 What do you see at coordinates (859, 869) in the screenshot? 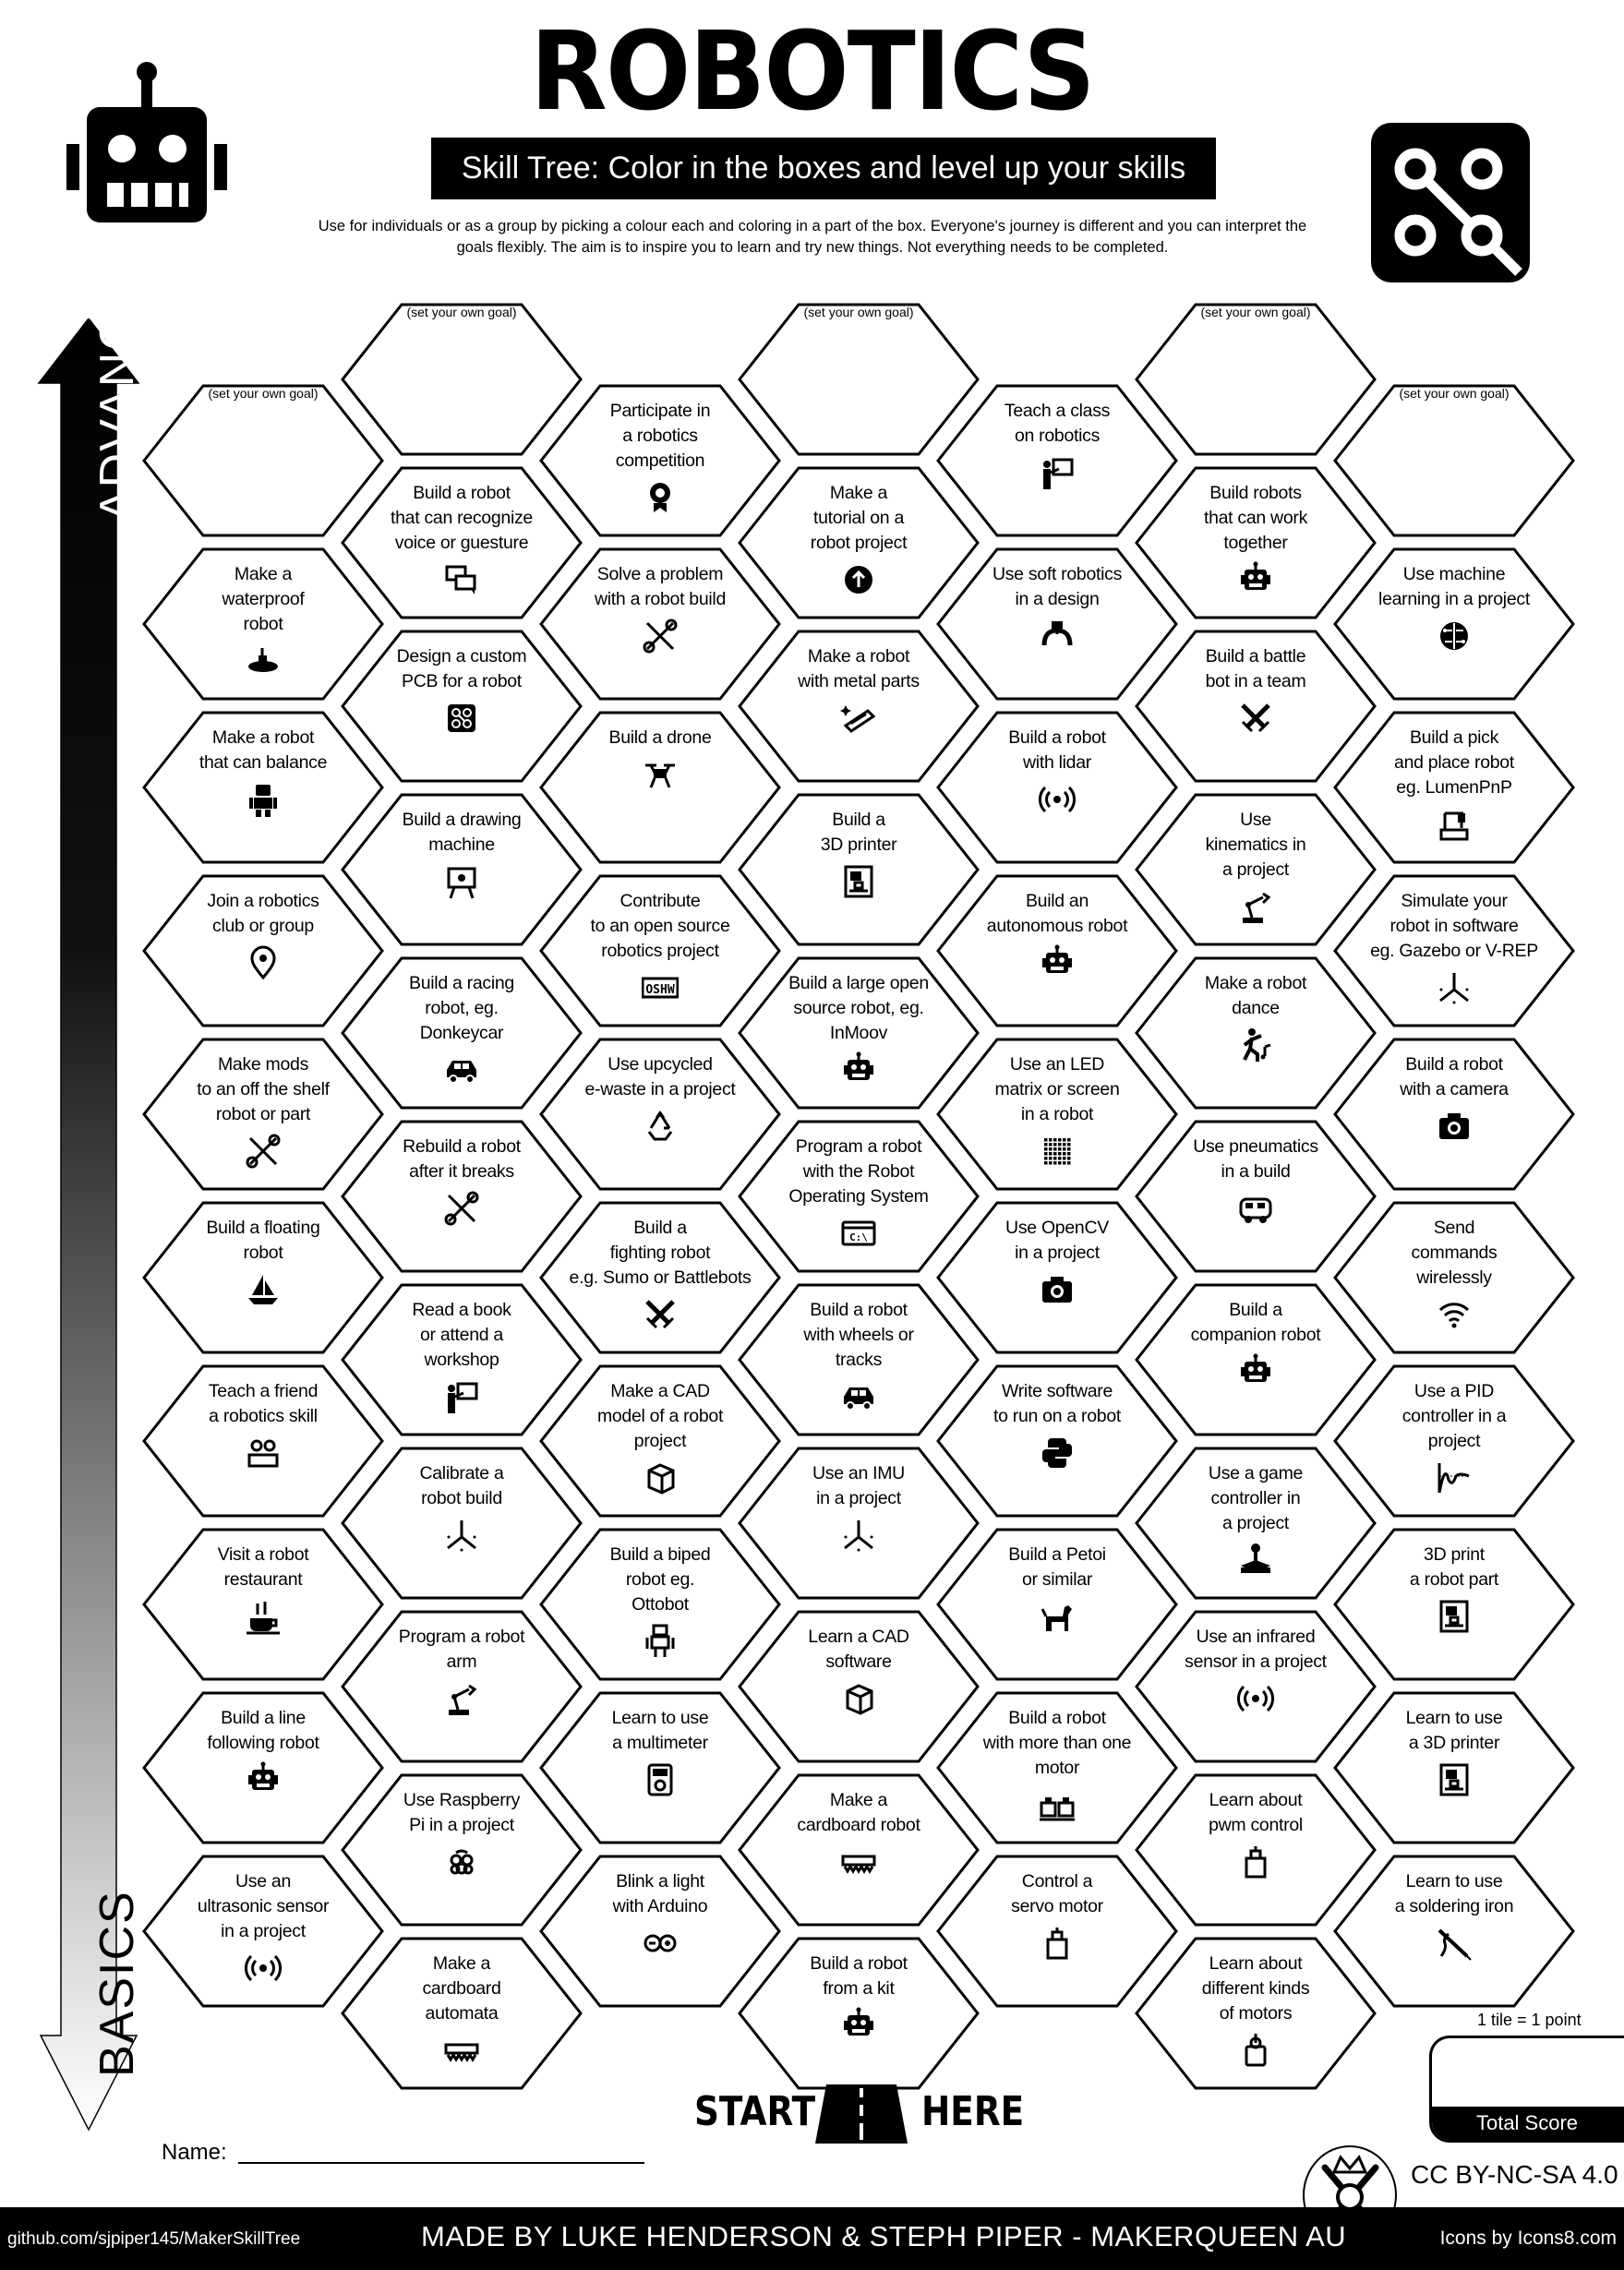
I see `skill-tile: Build a 3D printer` at bounding box center [859, 869].